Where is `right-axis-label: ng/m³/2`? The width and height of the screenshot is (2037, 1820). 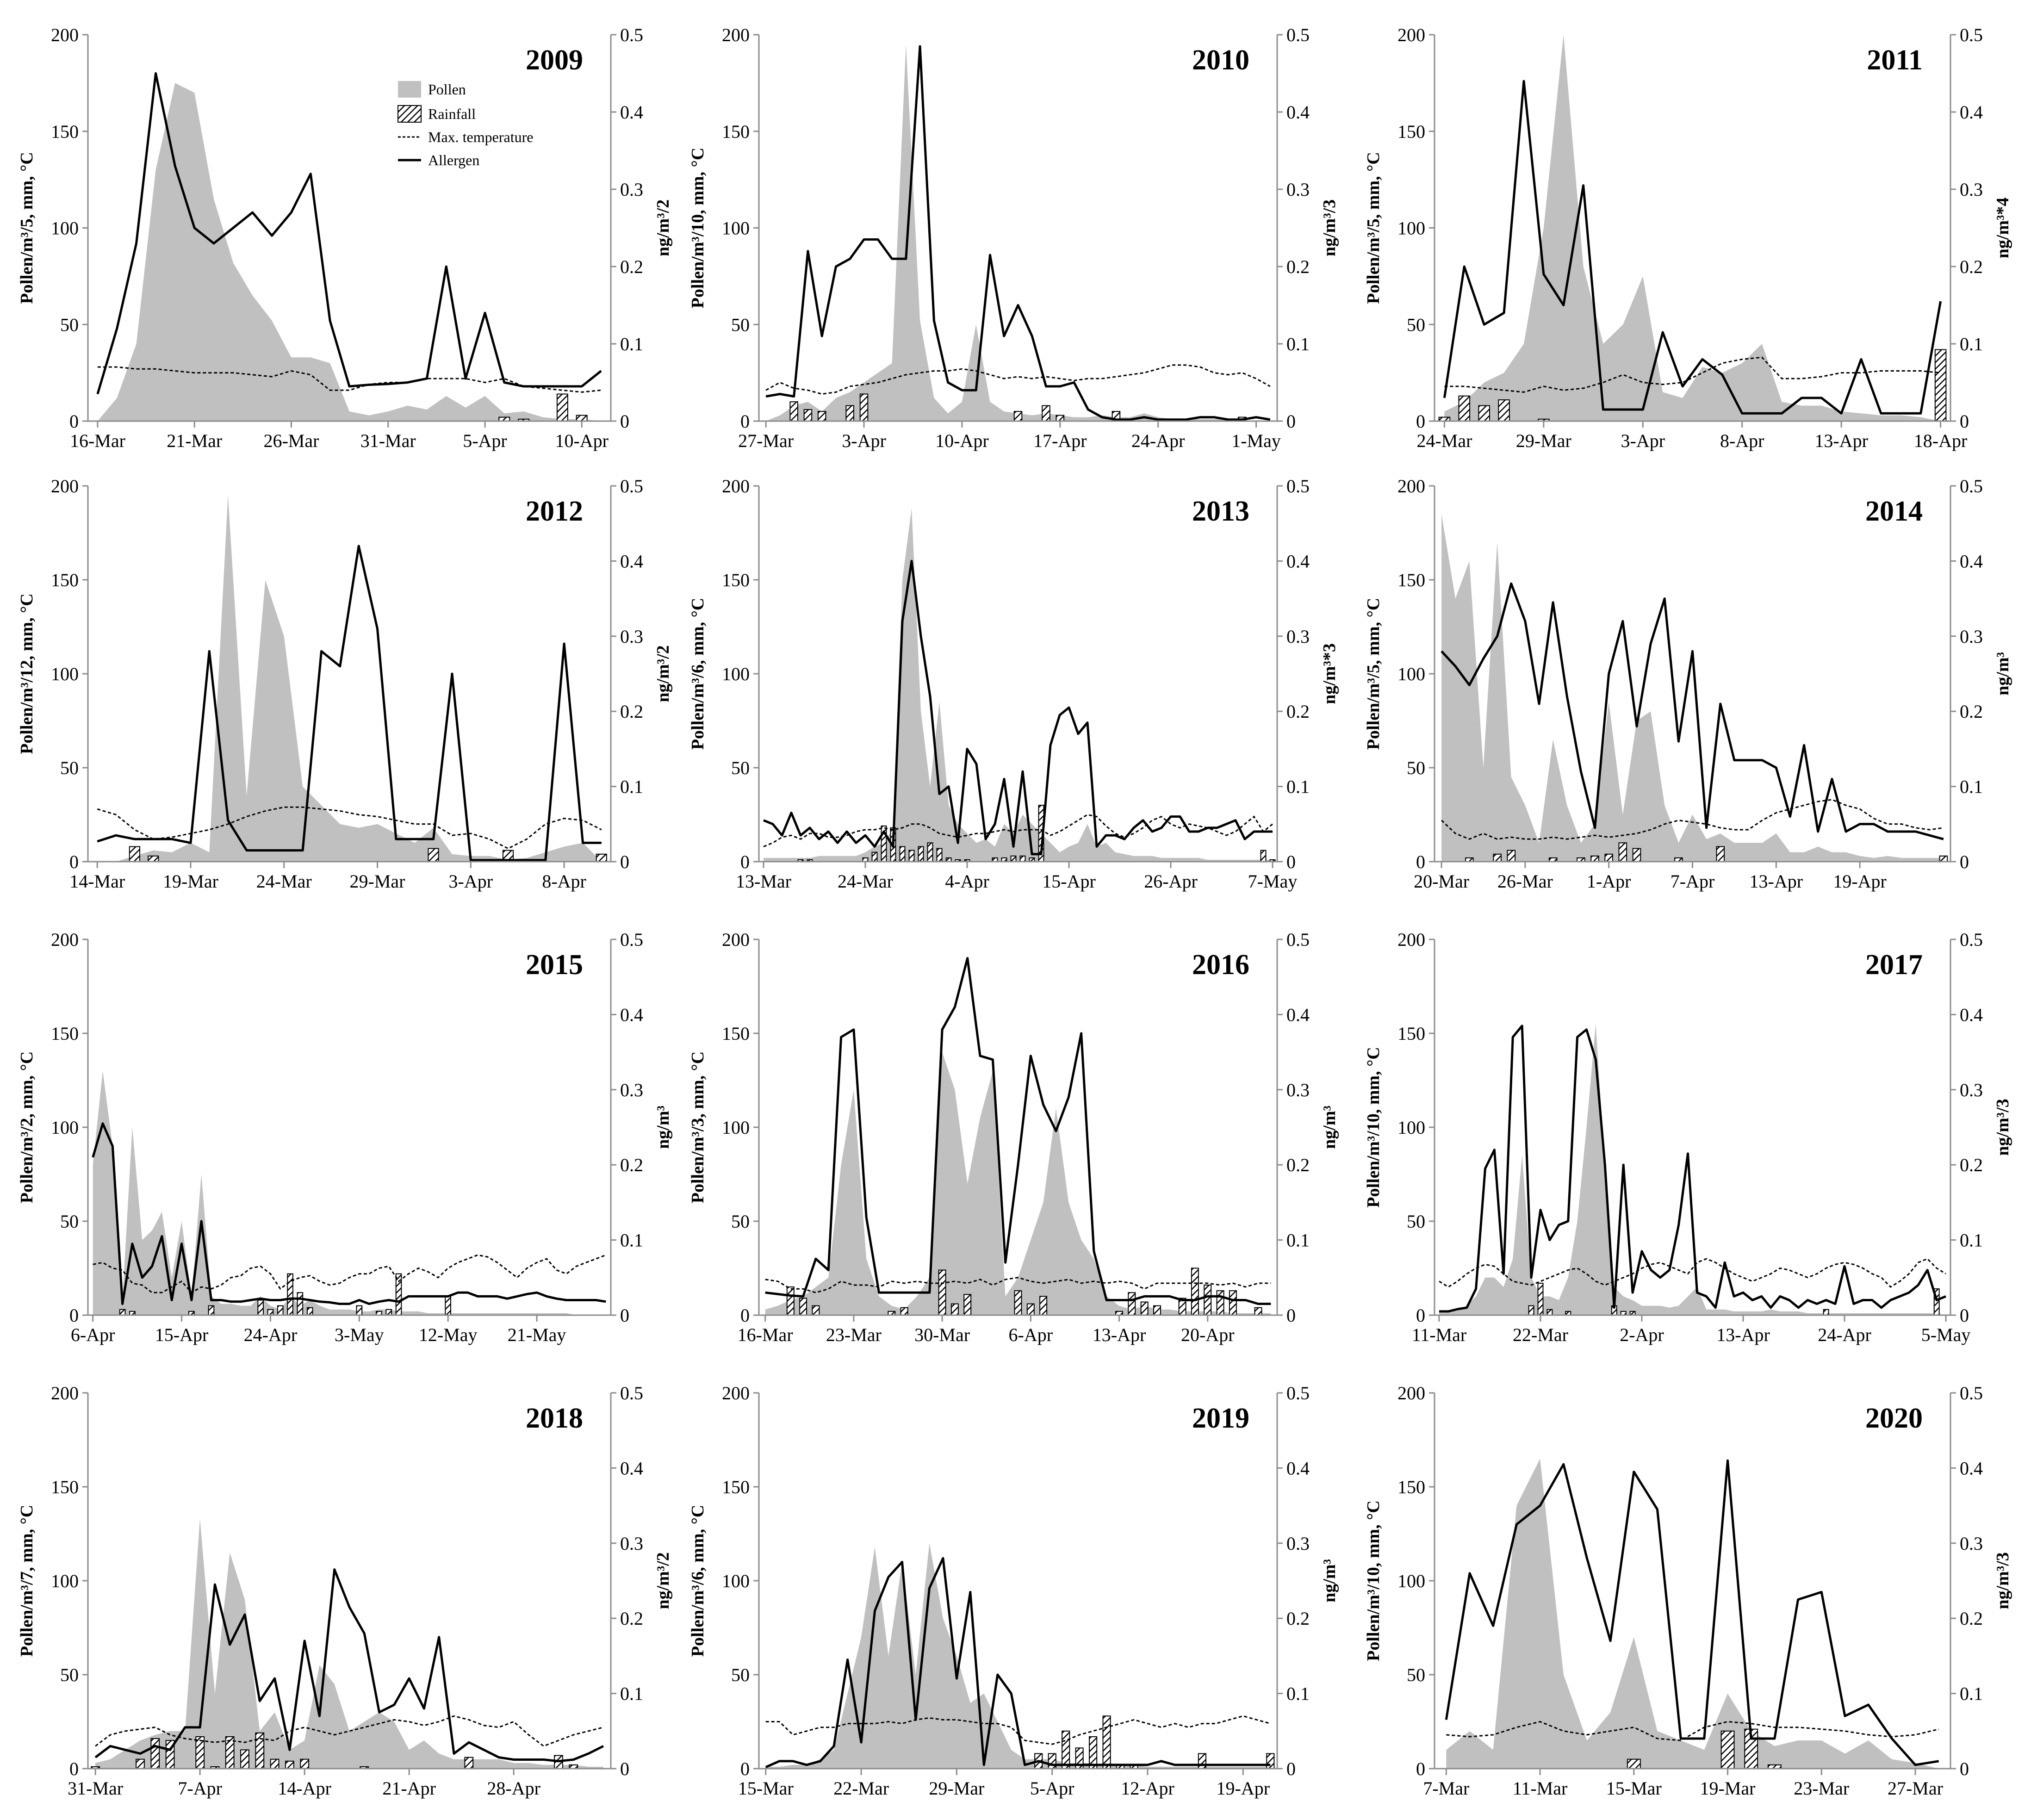
right-axis-label: ng/m³/2 is located at coordinates (663, 1580).